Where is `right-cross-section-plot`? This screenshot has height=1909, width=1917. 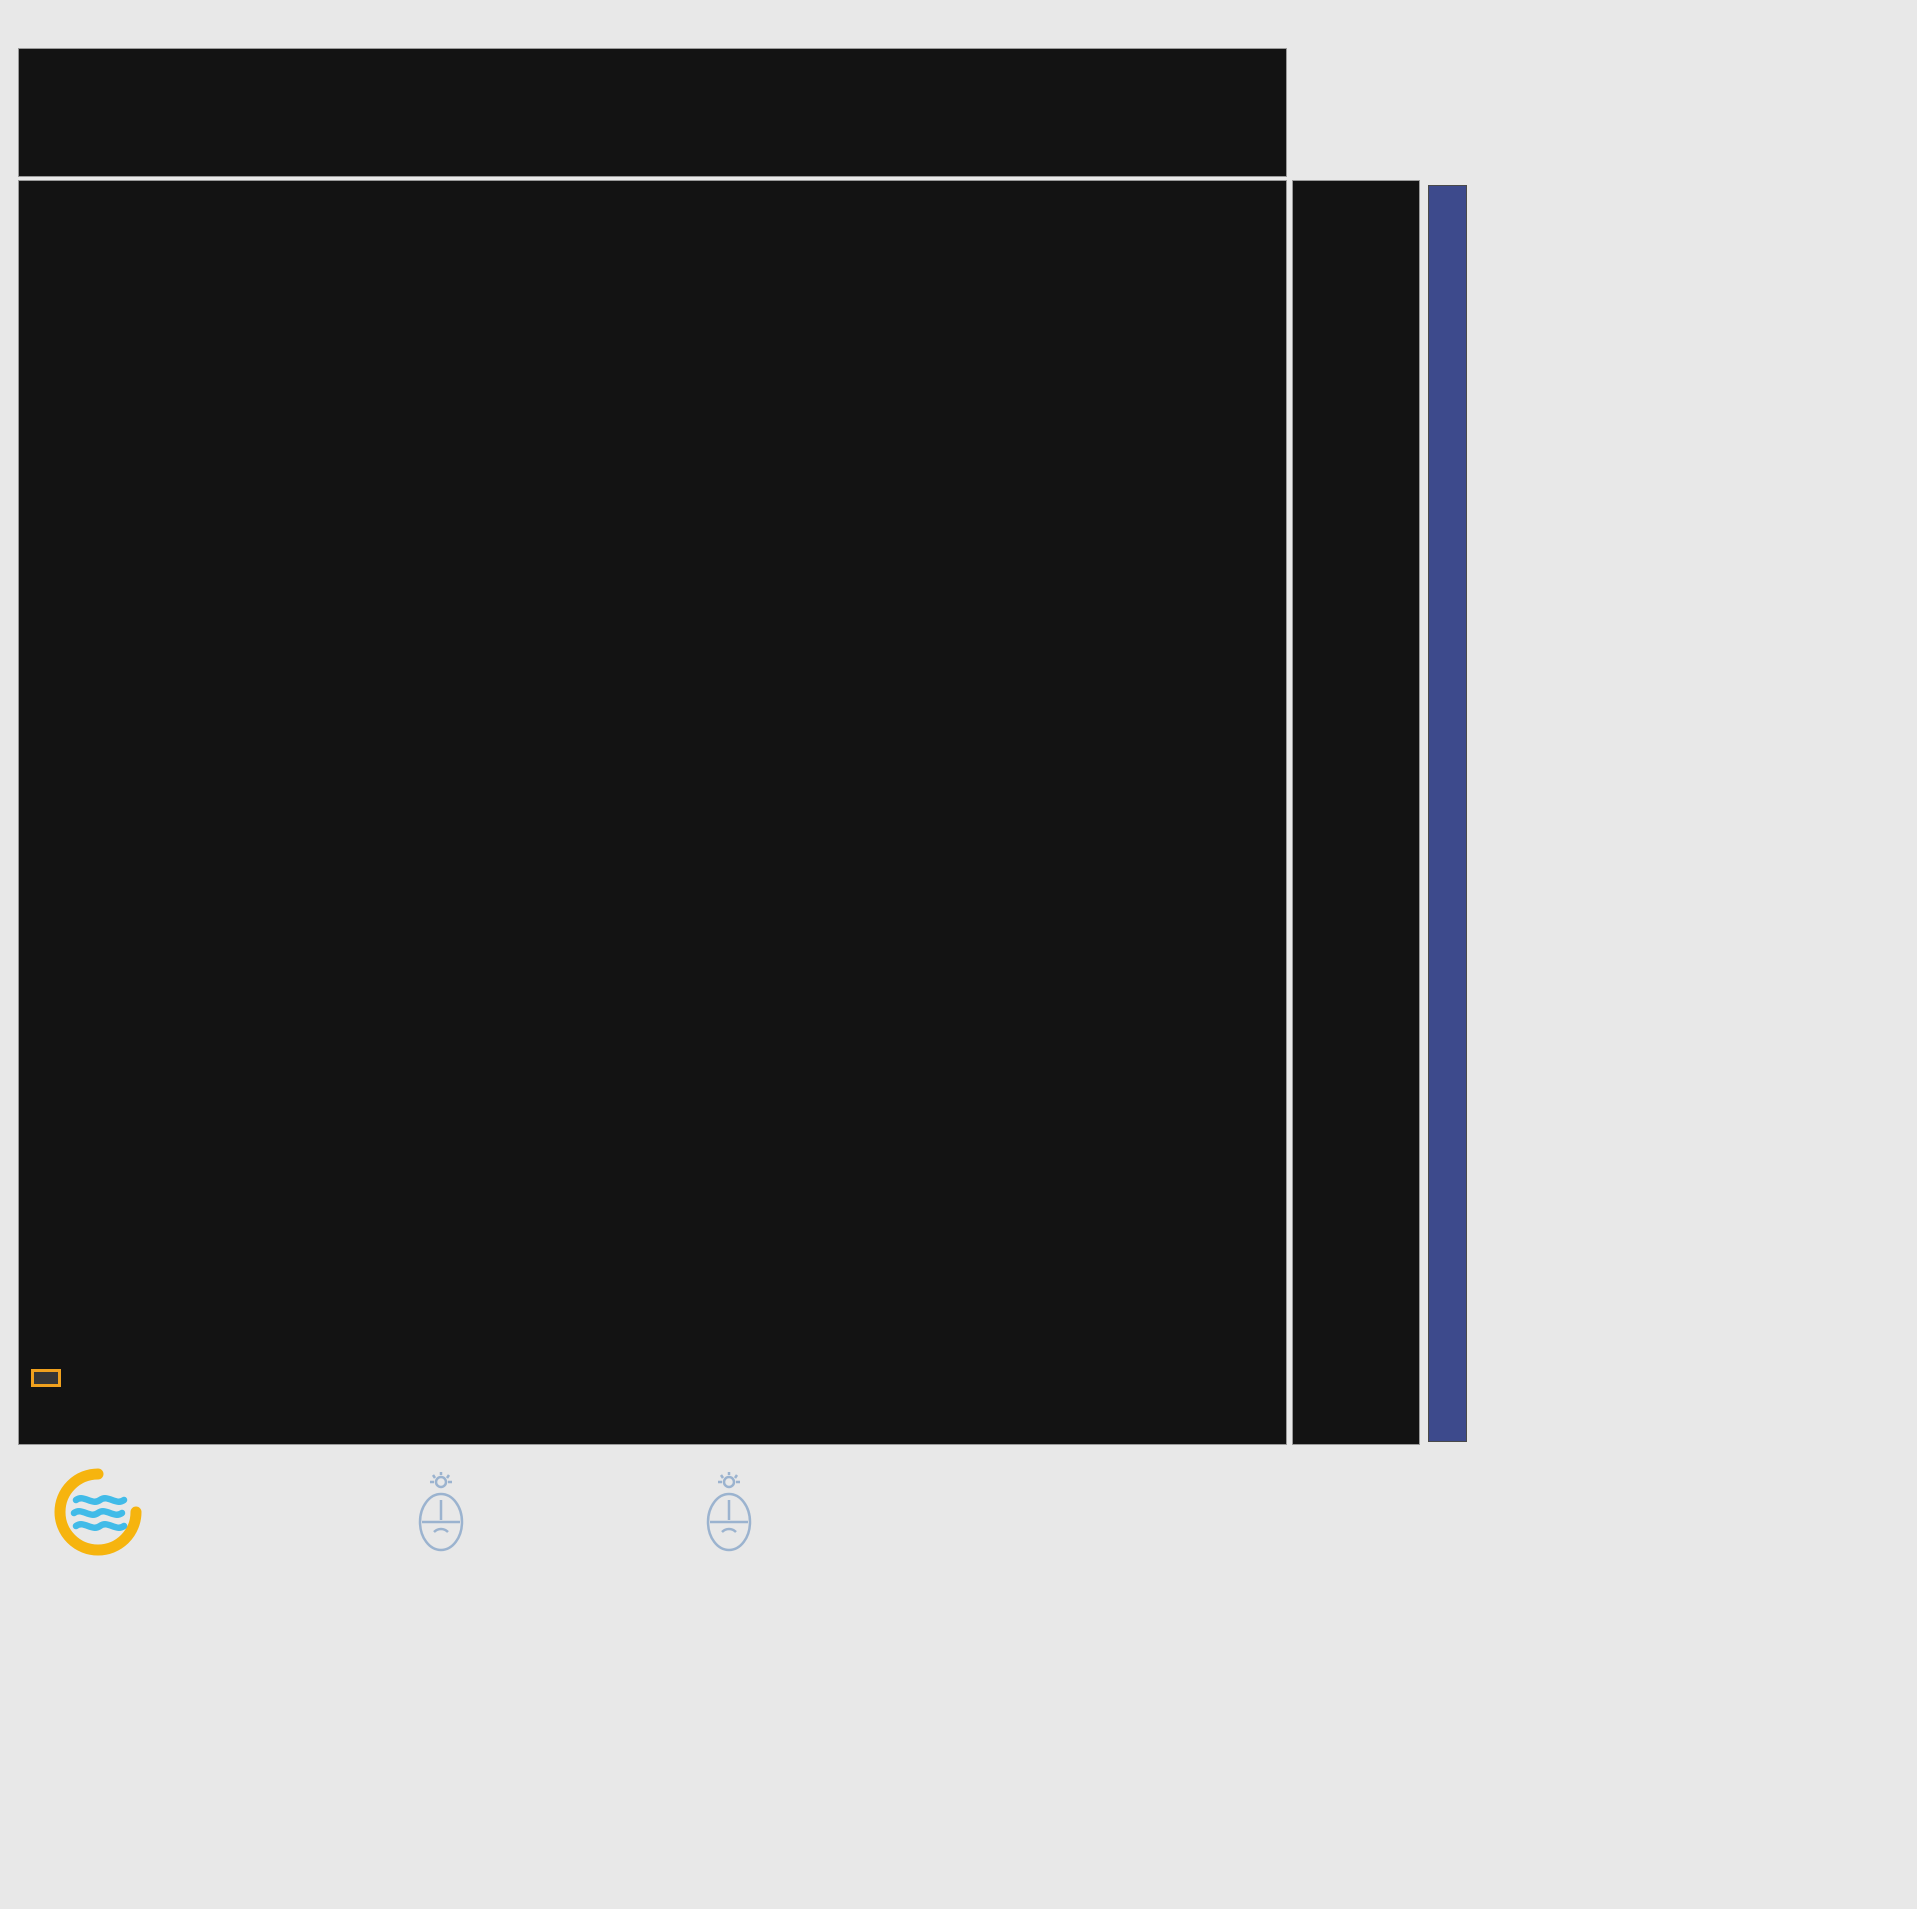 right-cross-section-plot is located at coordinates (1356, 812).